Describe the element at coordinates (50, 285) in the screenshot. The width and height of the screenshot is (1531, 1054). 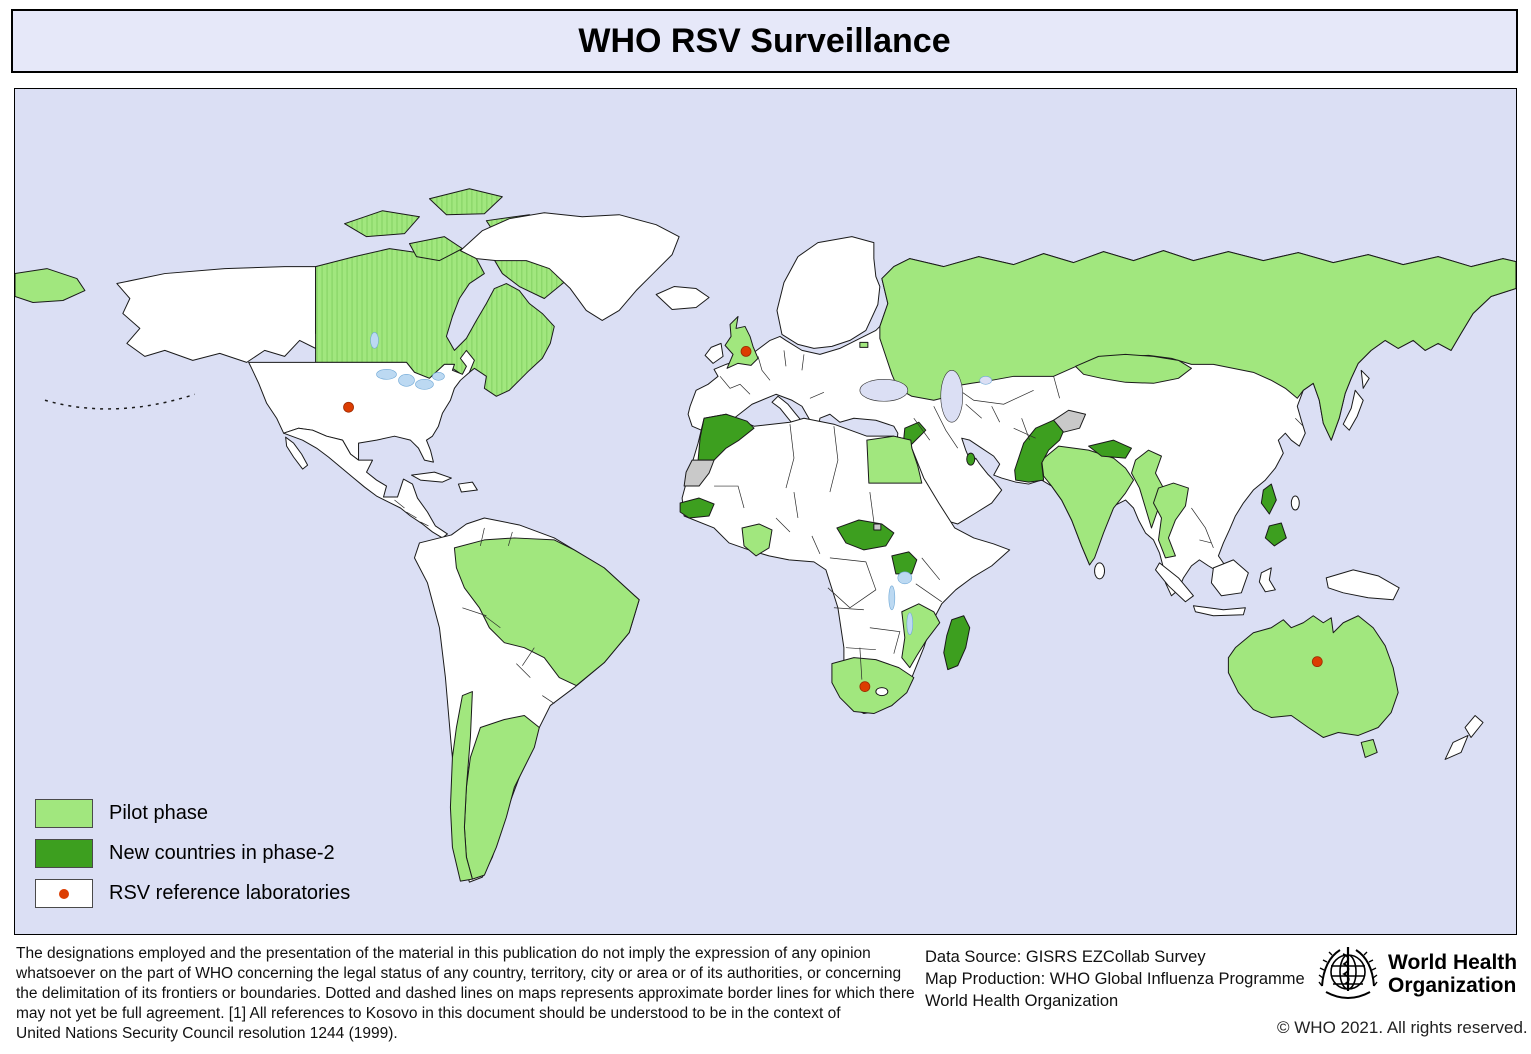
I see `country-russia-chukotka` at that location.